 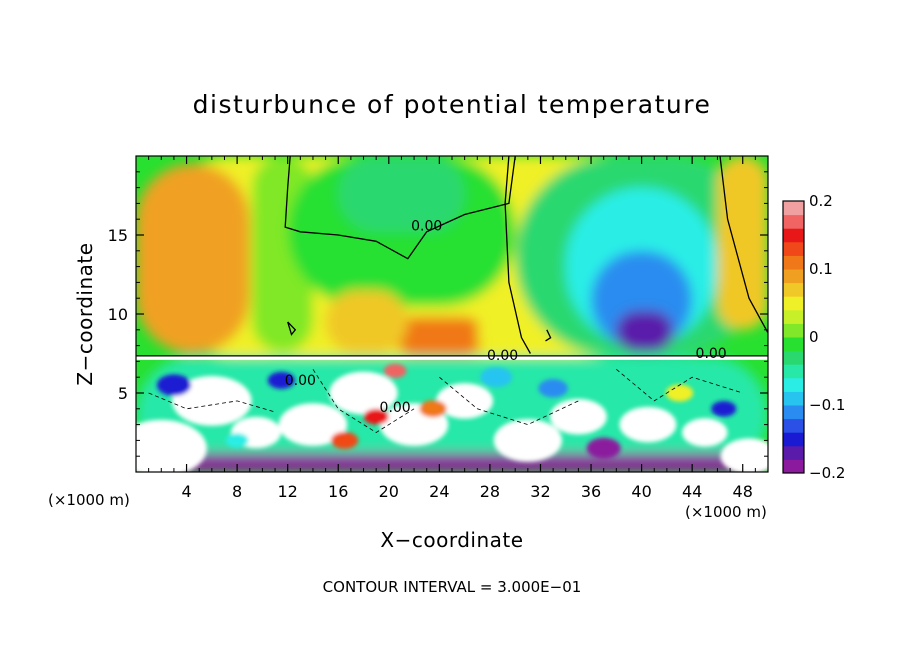 What do you see at coordinates (502, 356) in the screenshot?
I see `contour-label-1: 0.00` at bounding box center [502, 356].